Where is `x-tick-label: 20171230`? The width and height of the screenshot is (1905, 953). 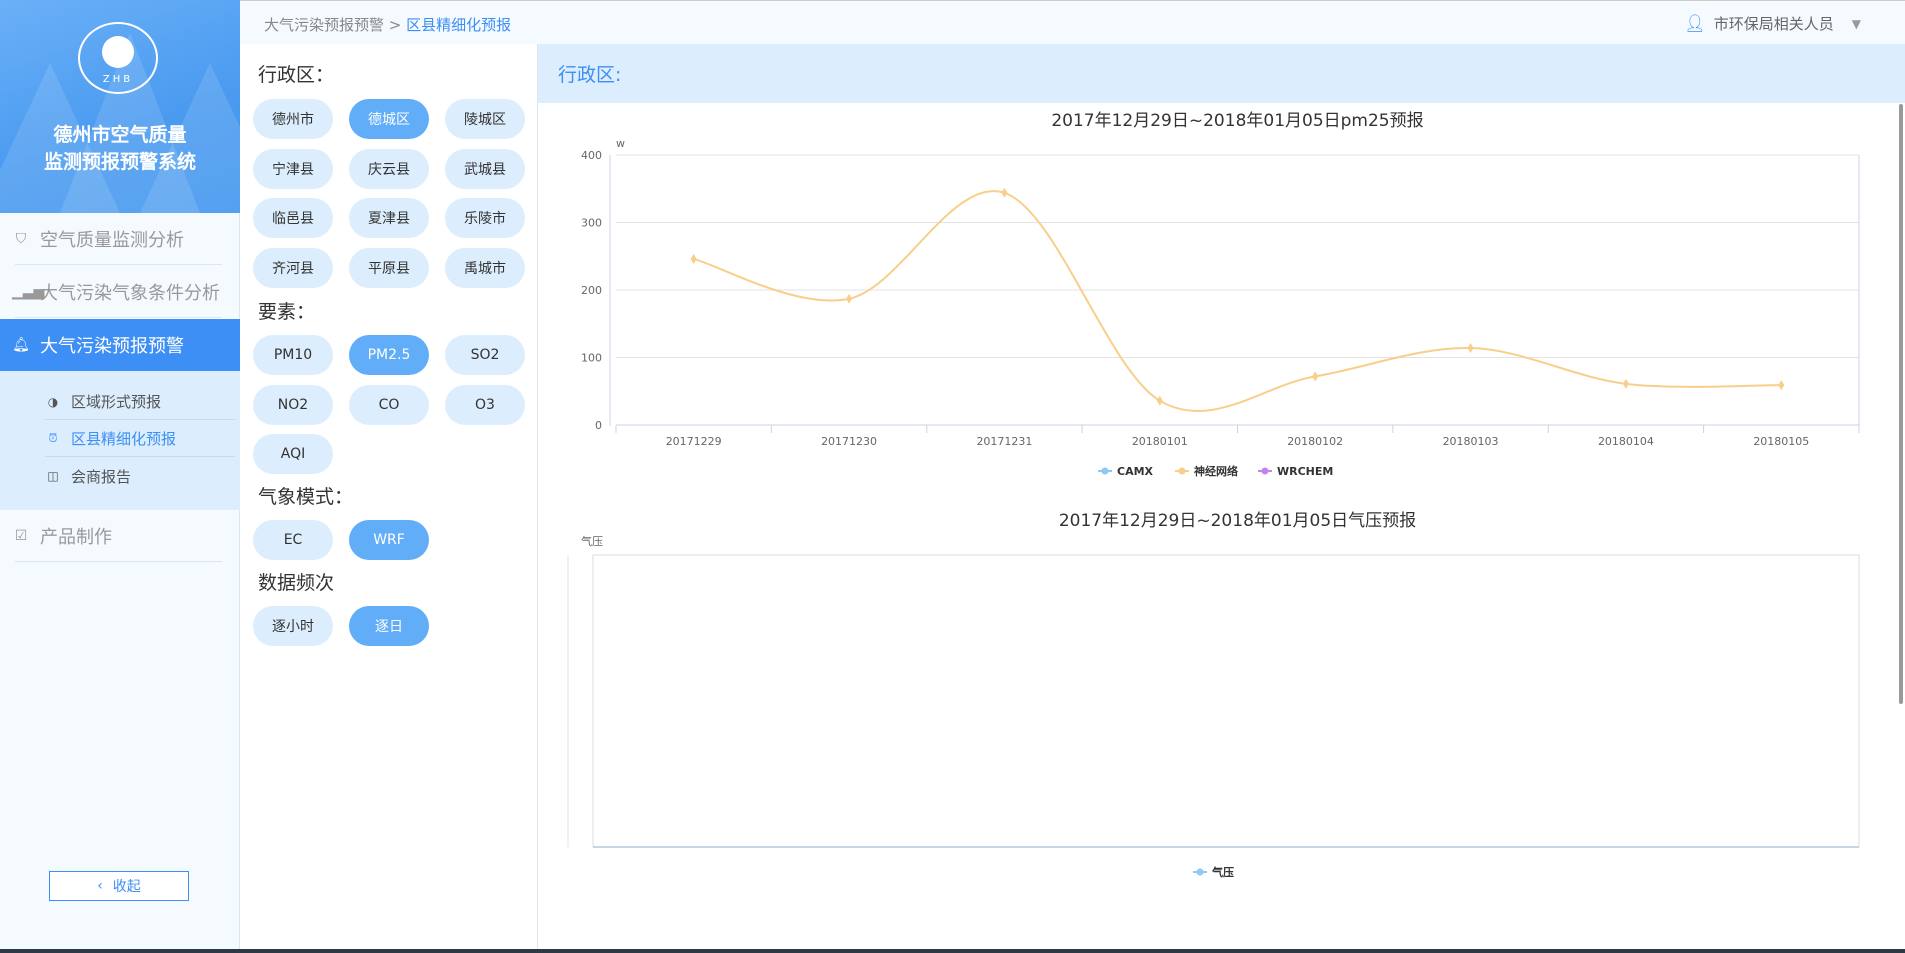 x-tick-label: 20171230 is located at coordinates (849, 441).